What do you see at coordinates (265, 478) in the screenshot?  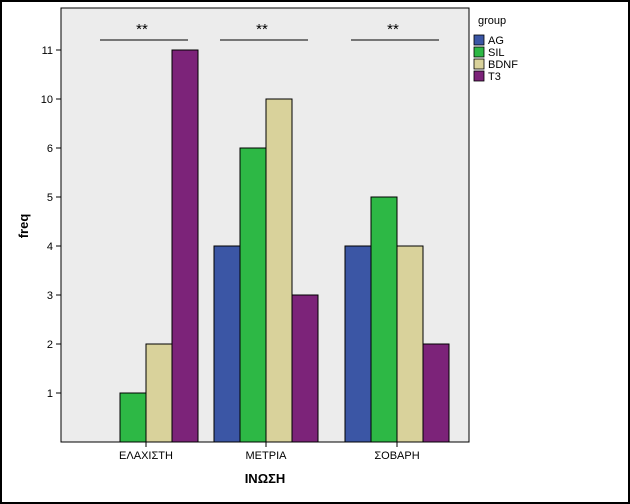 I see `x-axis-title: ΙΝΩΣΗ` at bounding box center [265, 478].